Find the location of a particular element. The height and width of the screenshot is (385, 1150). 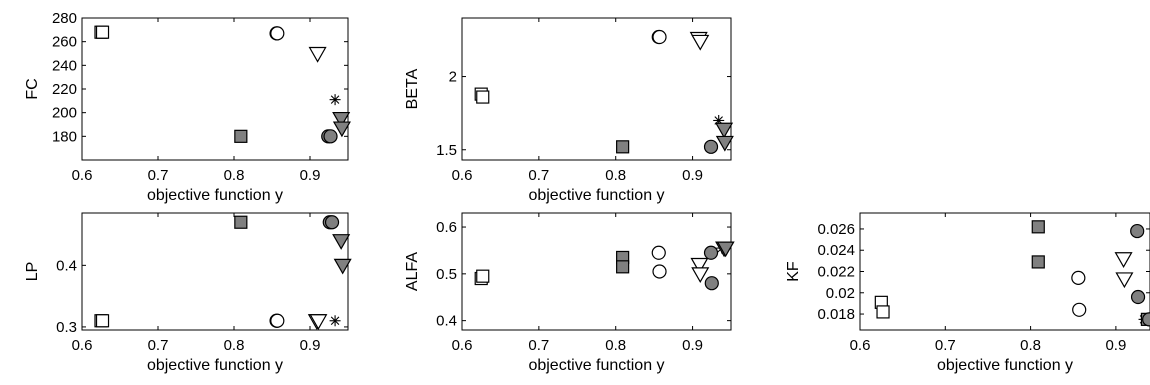

y-axis-title: LP is located at coordinates (32, 272).